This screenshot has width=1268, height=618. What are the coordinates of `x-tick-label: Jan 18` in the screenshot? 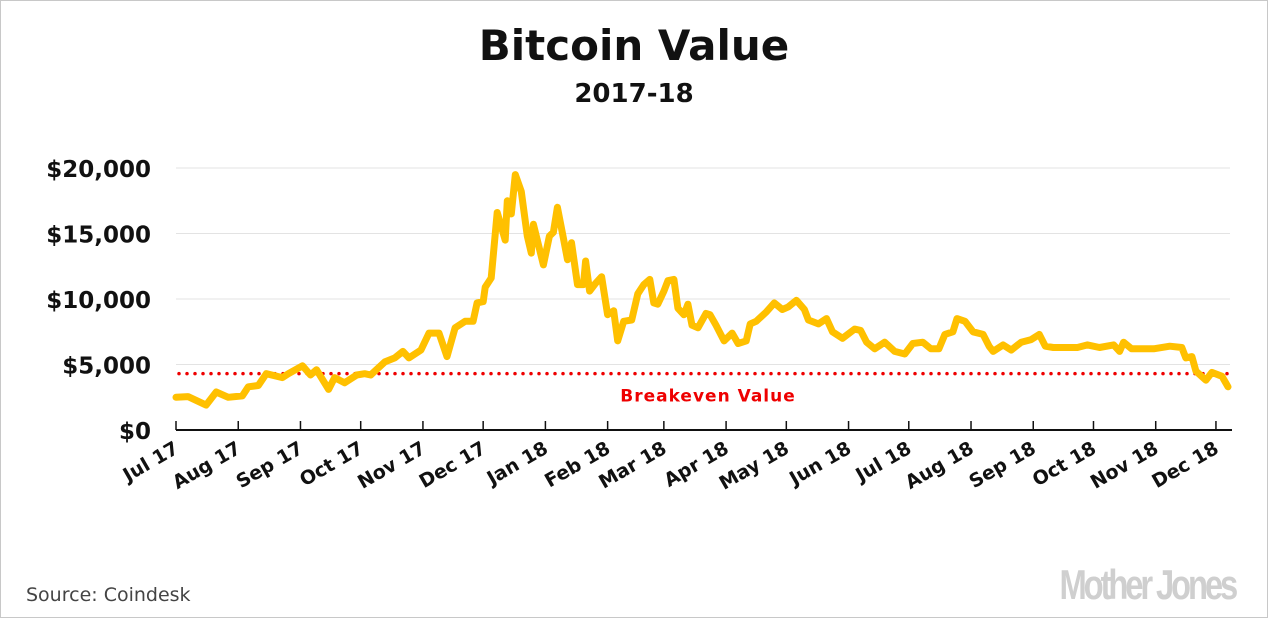 It's located at (517, 463).